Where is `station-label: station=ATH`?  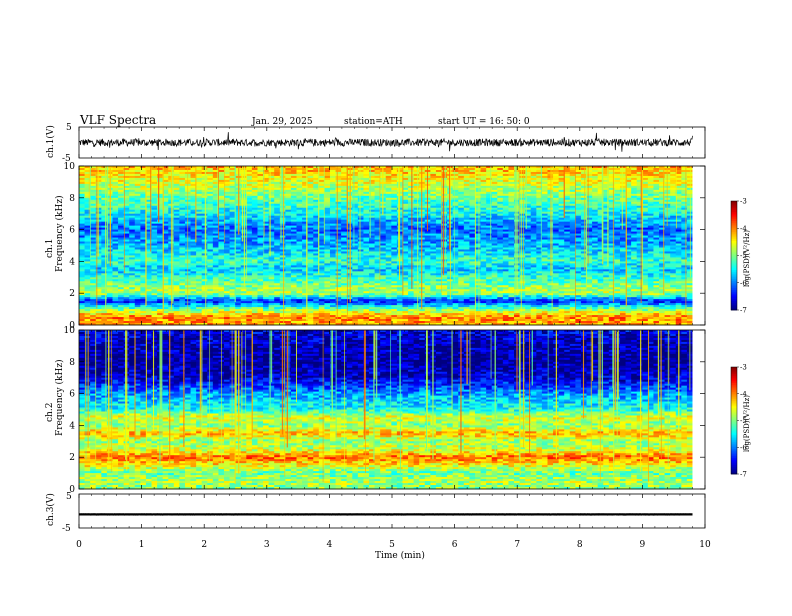
station-label: station=ATH is located at coordinates (373, 122).